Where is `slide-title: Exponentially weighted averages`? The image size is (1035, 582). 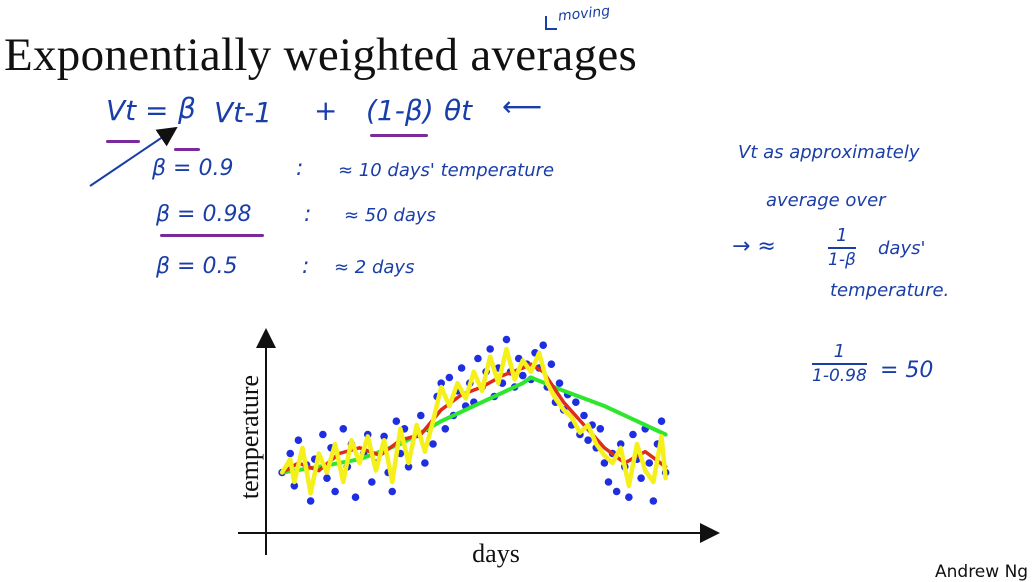
slide-title: Exponentially weighted averages is located at coordinates (321, 55).